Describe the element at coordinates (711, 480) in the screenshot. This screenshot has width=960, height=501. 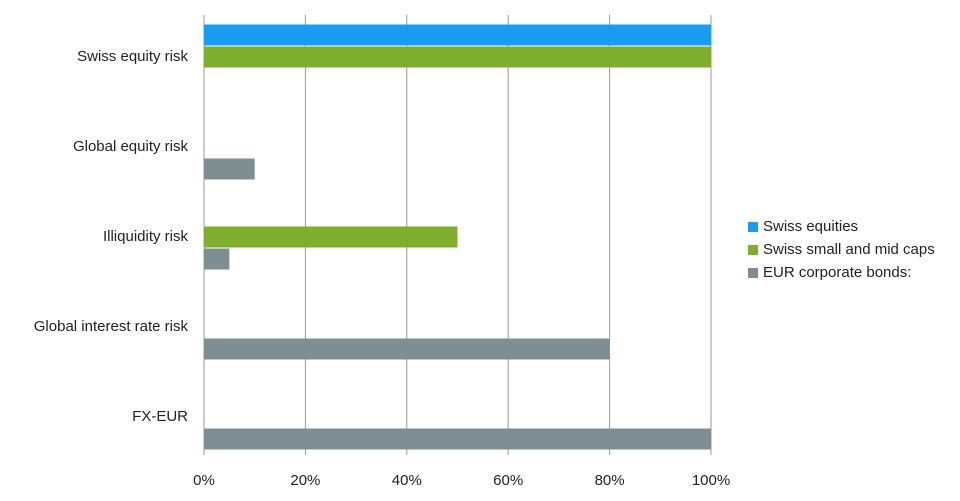
I see `x-tick-label: 100%` at that location.